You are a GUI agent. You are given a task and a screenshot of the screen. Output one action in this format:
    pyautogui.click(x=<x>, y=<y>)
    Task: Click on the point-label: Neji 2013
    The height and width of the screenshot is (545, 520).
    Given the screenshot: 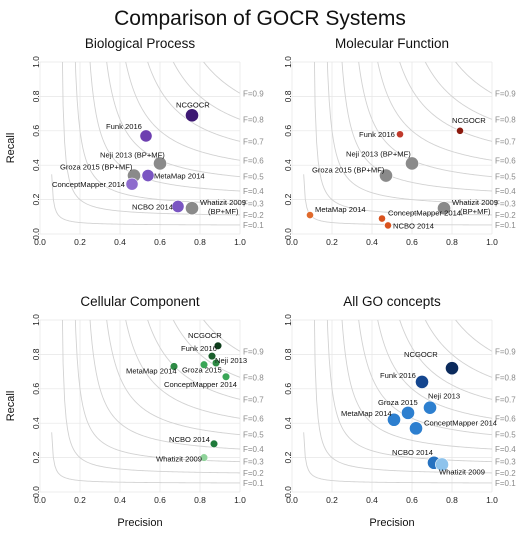 What is the action you would take?
    pyautogui.click(x=231, y=360)
    